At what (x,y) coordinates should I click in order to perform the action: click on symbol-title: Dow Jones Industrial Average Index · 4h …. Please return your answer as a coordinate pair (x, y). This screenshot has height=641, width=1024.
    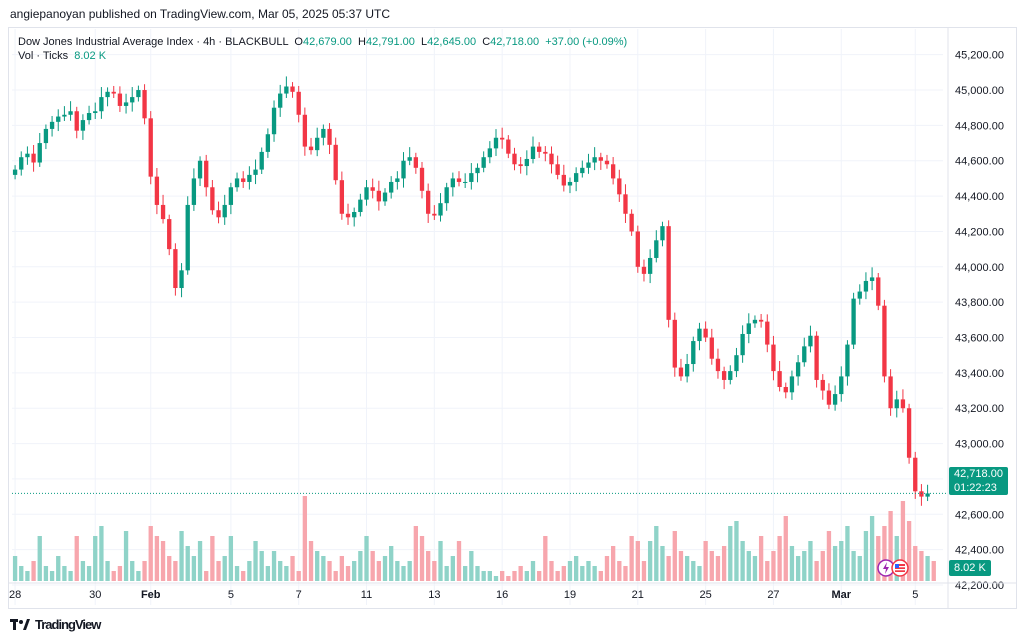
    Looking at the image, I should click on (153, 42).